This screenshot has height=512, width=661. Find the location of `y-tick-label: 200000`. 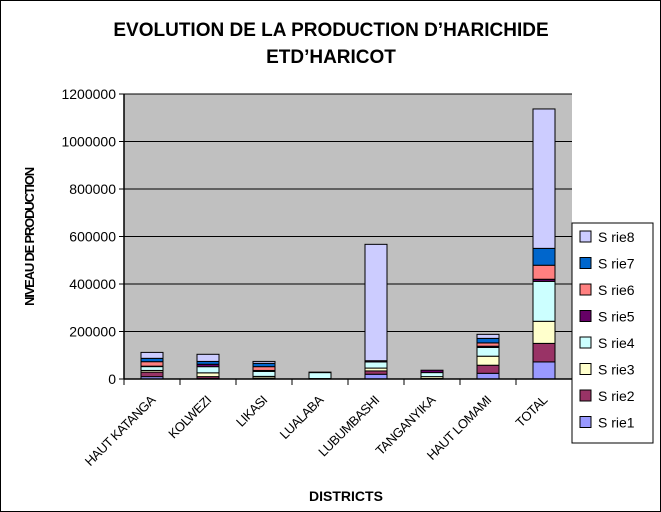

y-tick-label: 200000 is located at coordinates (92, 332).